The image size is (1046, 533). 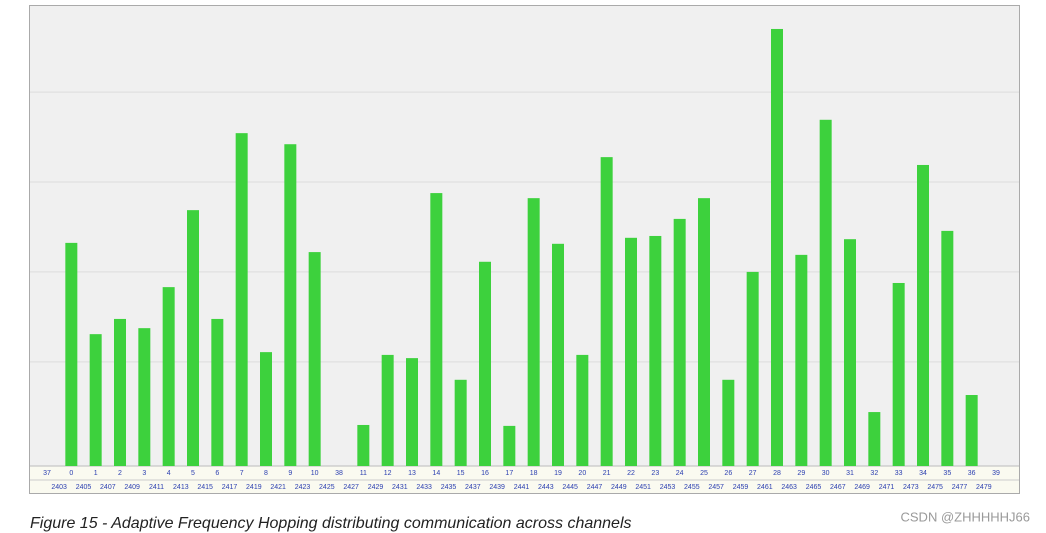 What do you see at coordinates (814, 487) in the screenshot?
I see `frequency-label: 2465` at bounding box center [814, 487].